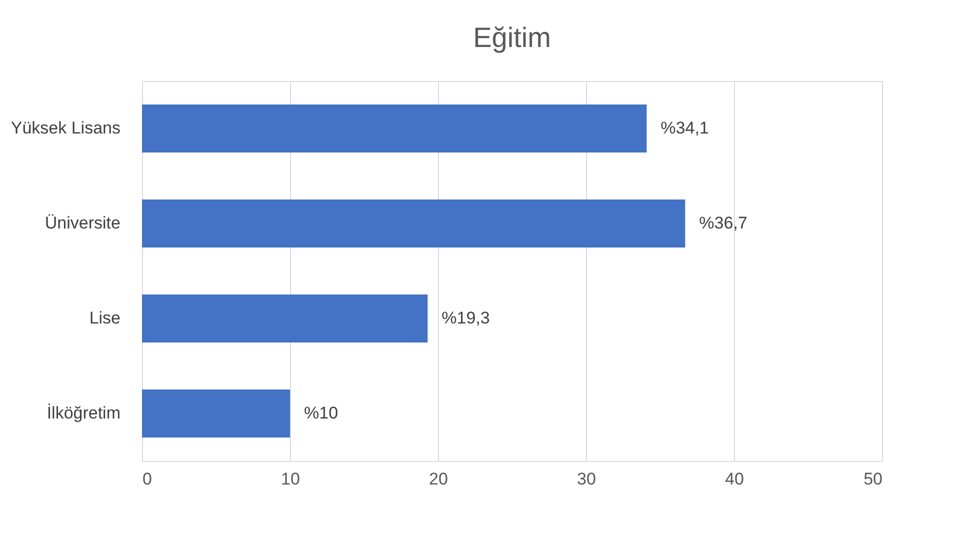  What do you see at coordinates (684, 128) in the screenshot?
I see `data-label: %34,1` at bounding box center [684, 128].